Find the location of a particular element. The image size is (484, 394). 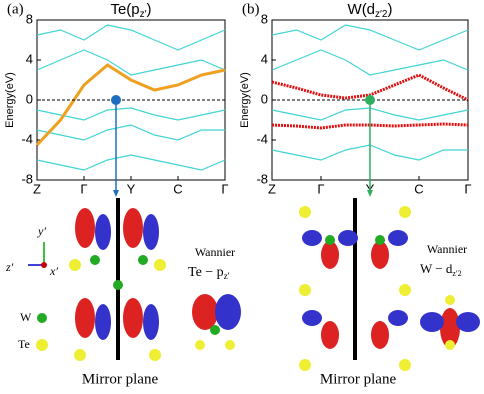

orbital-label: W − dz′2 is located at coordinates (441, 269).